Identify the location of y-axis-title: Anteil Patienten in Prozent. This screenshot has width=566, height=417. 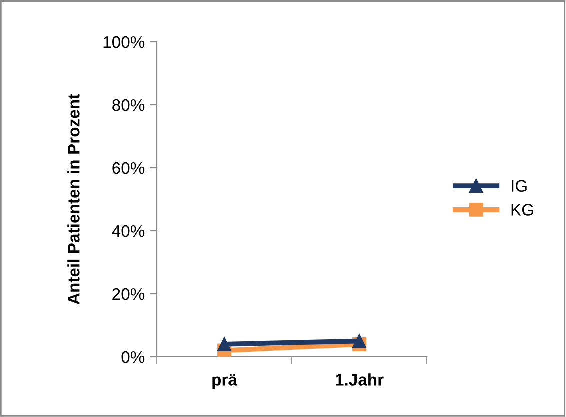
(74, 199).